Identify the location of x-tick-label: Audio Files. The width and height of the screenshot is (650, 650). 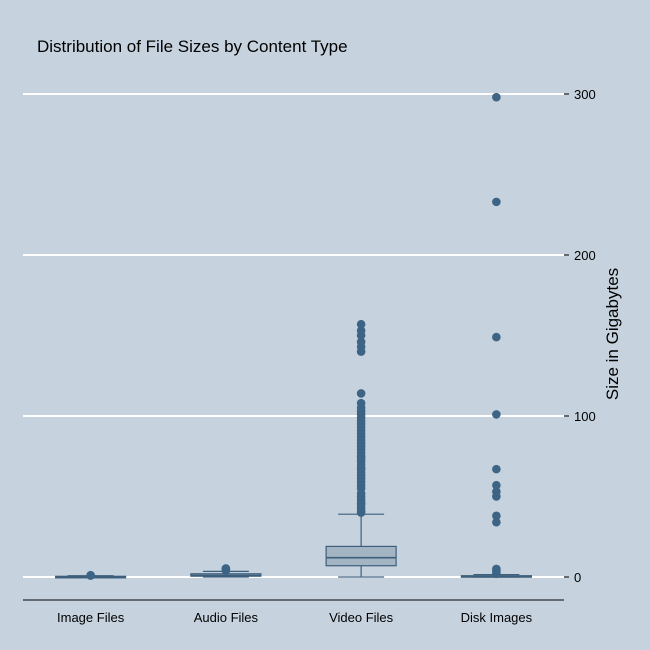
(226, 617).